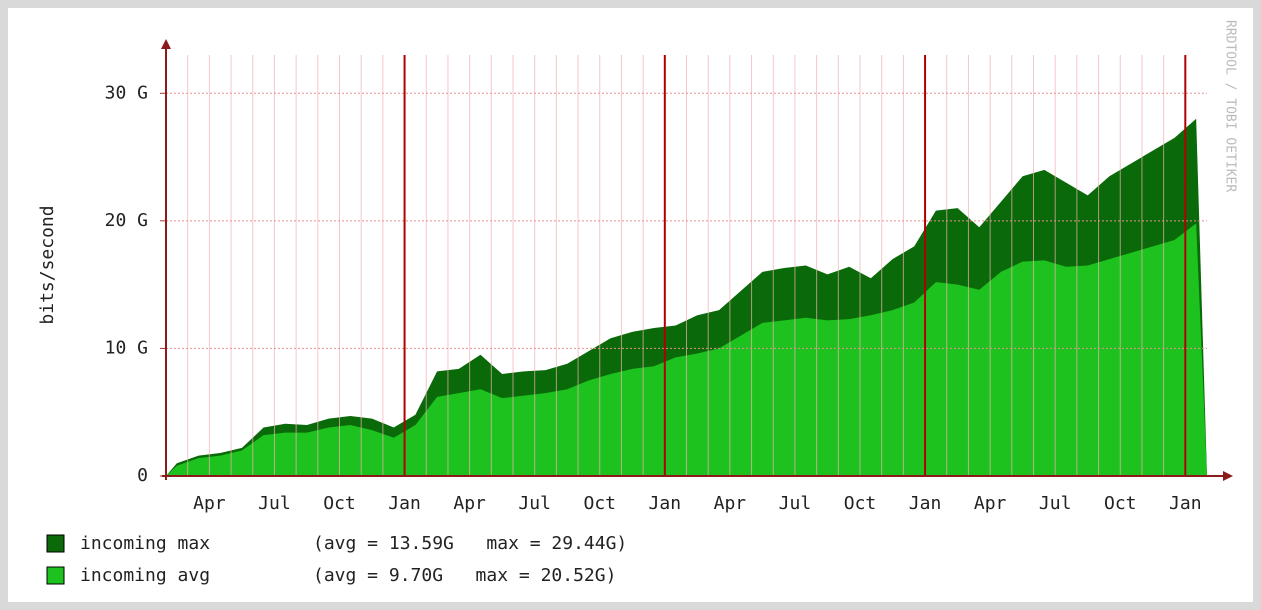 This screenshot has width=1261, height=610. What do you see at coordinates (142, 475) in the screenshot?
I see `y-tick-label: 0` at bounding box center [142, 475].